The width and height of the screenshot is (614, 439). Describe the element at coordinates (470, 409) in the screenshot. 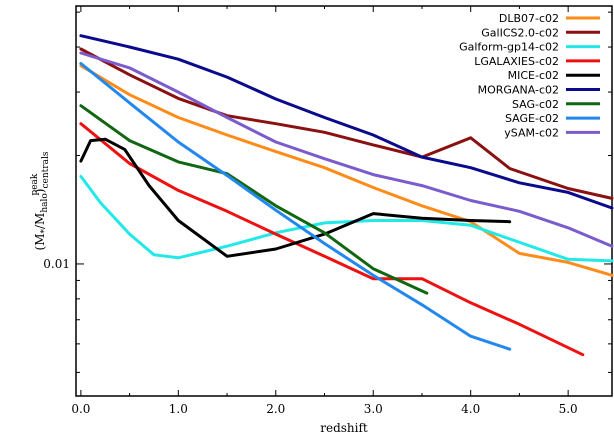

I see `x-tick-label: 4.0` at that location.